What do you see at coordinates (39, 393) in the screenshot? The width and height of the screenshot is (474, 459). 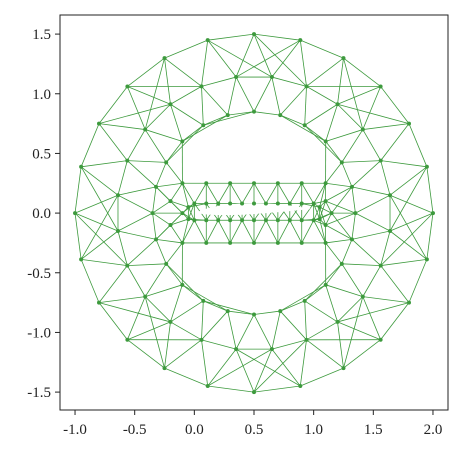 I see `y-tick-label: -1.5` at bounding box center [39, 393].